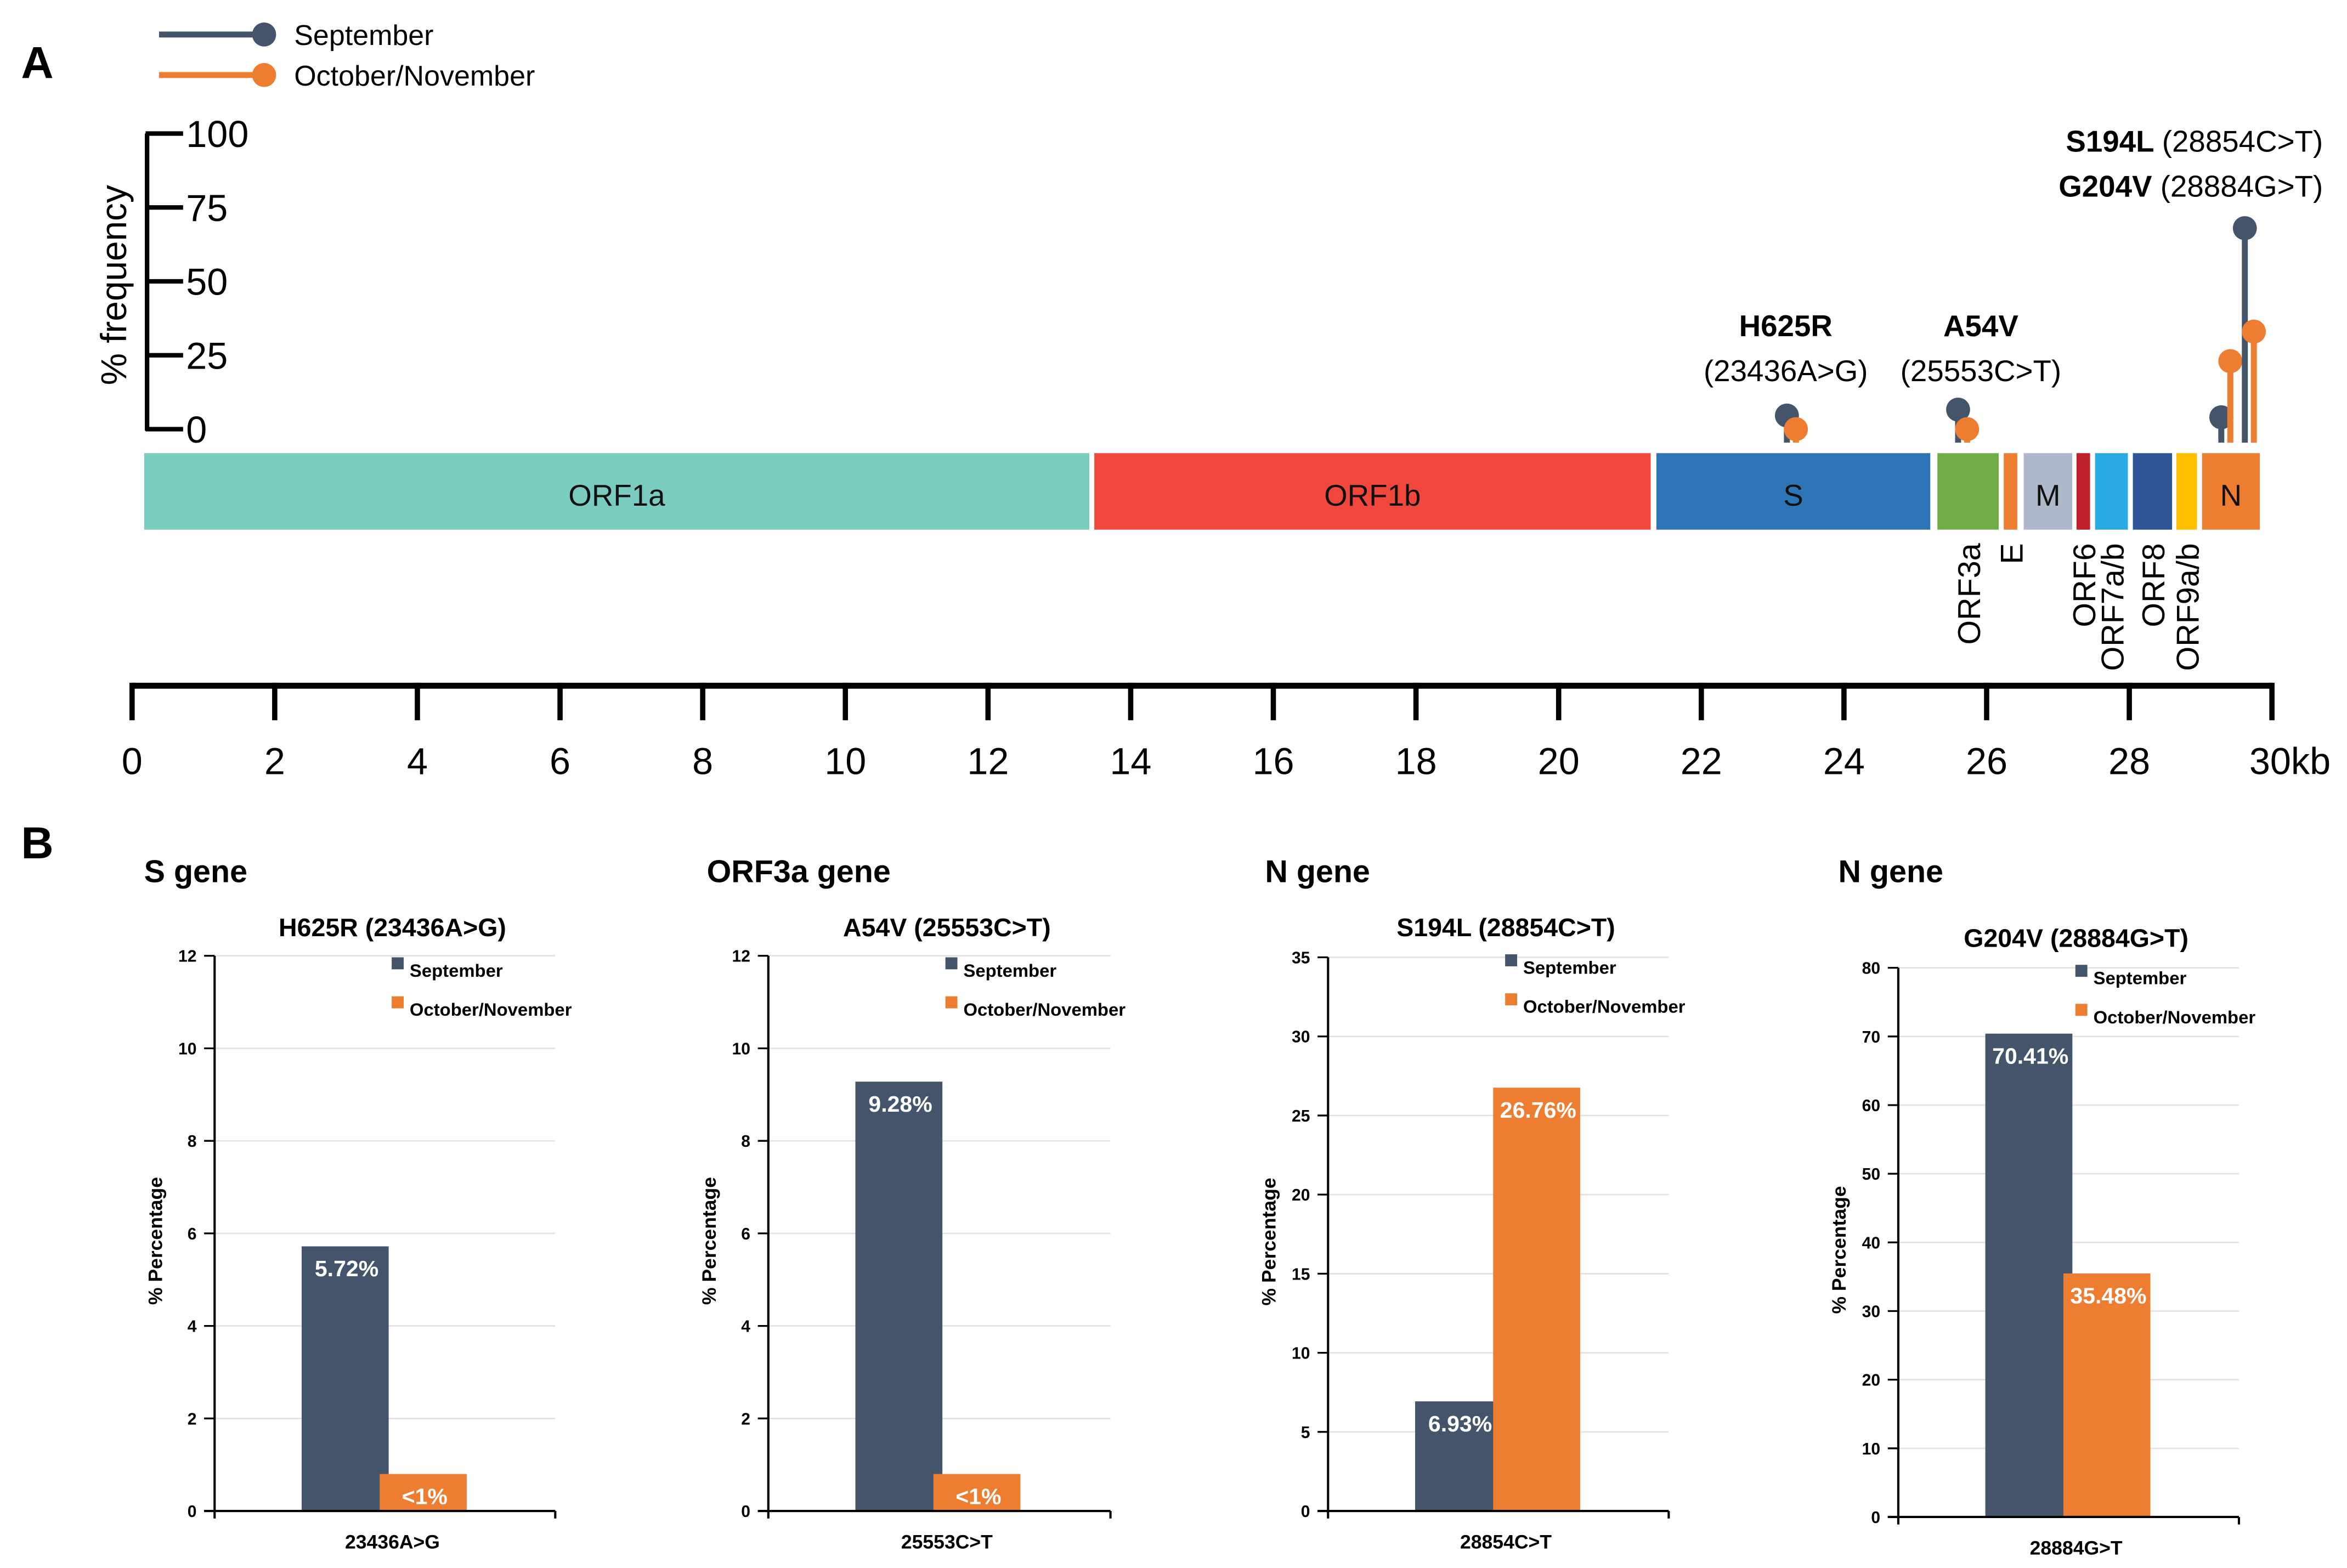 The image size is (2347, 1568). Describe the element at coordinates (264, 34) in the screenshot. I see `legend-september-marker` at that location.